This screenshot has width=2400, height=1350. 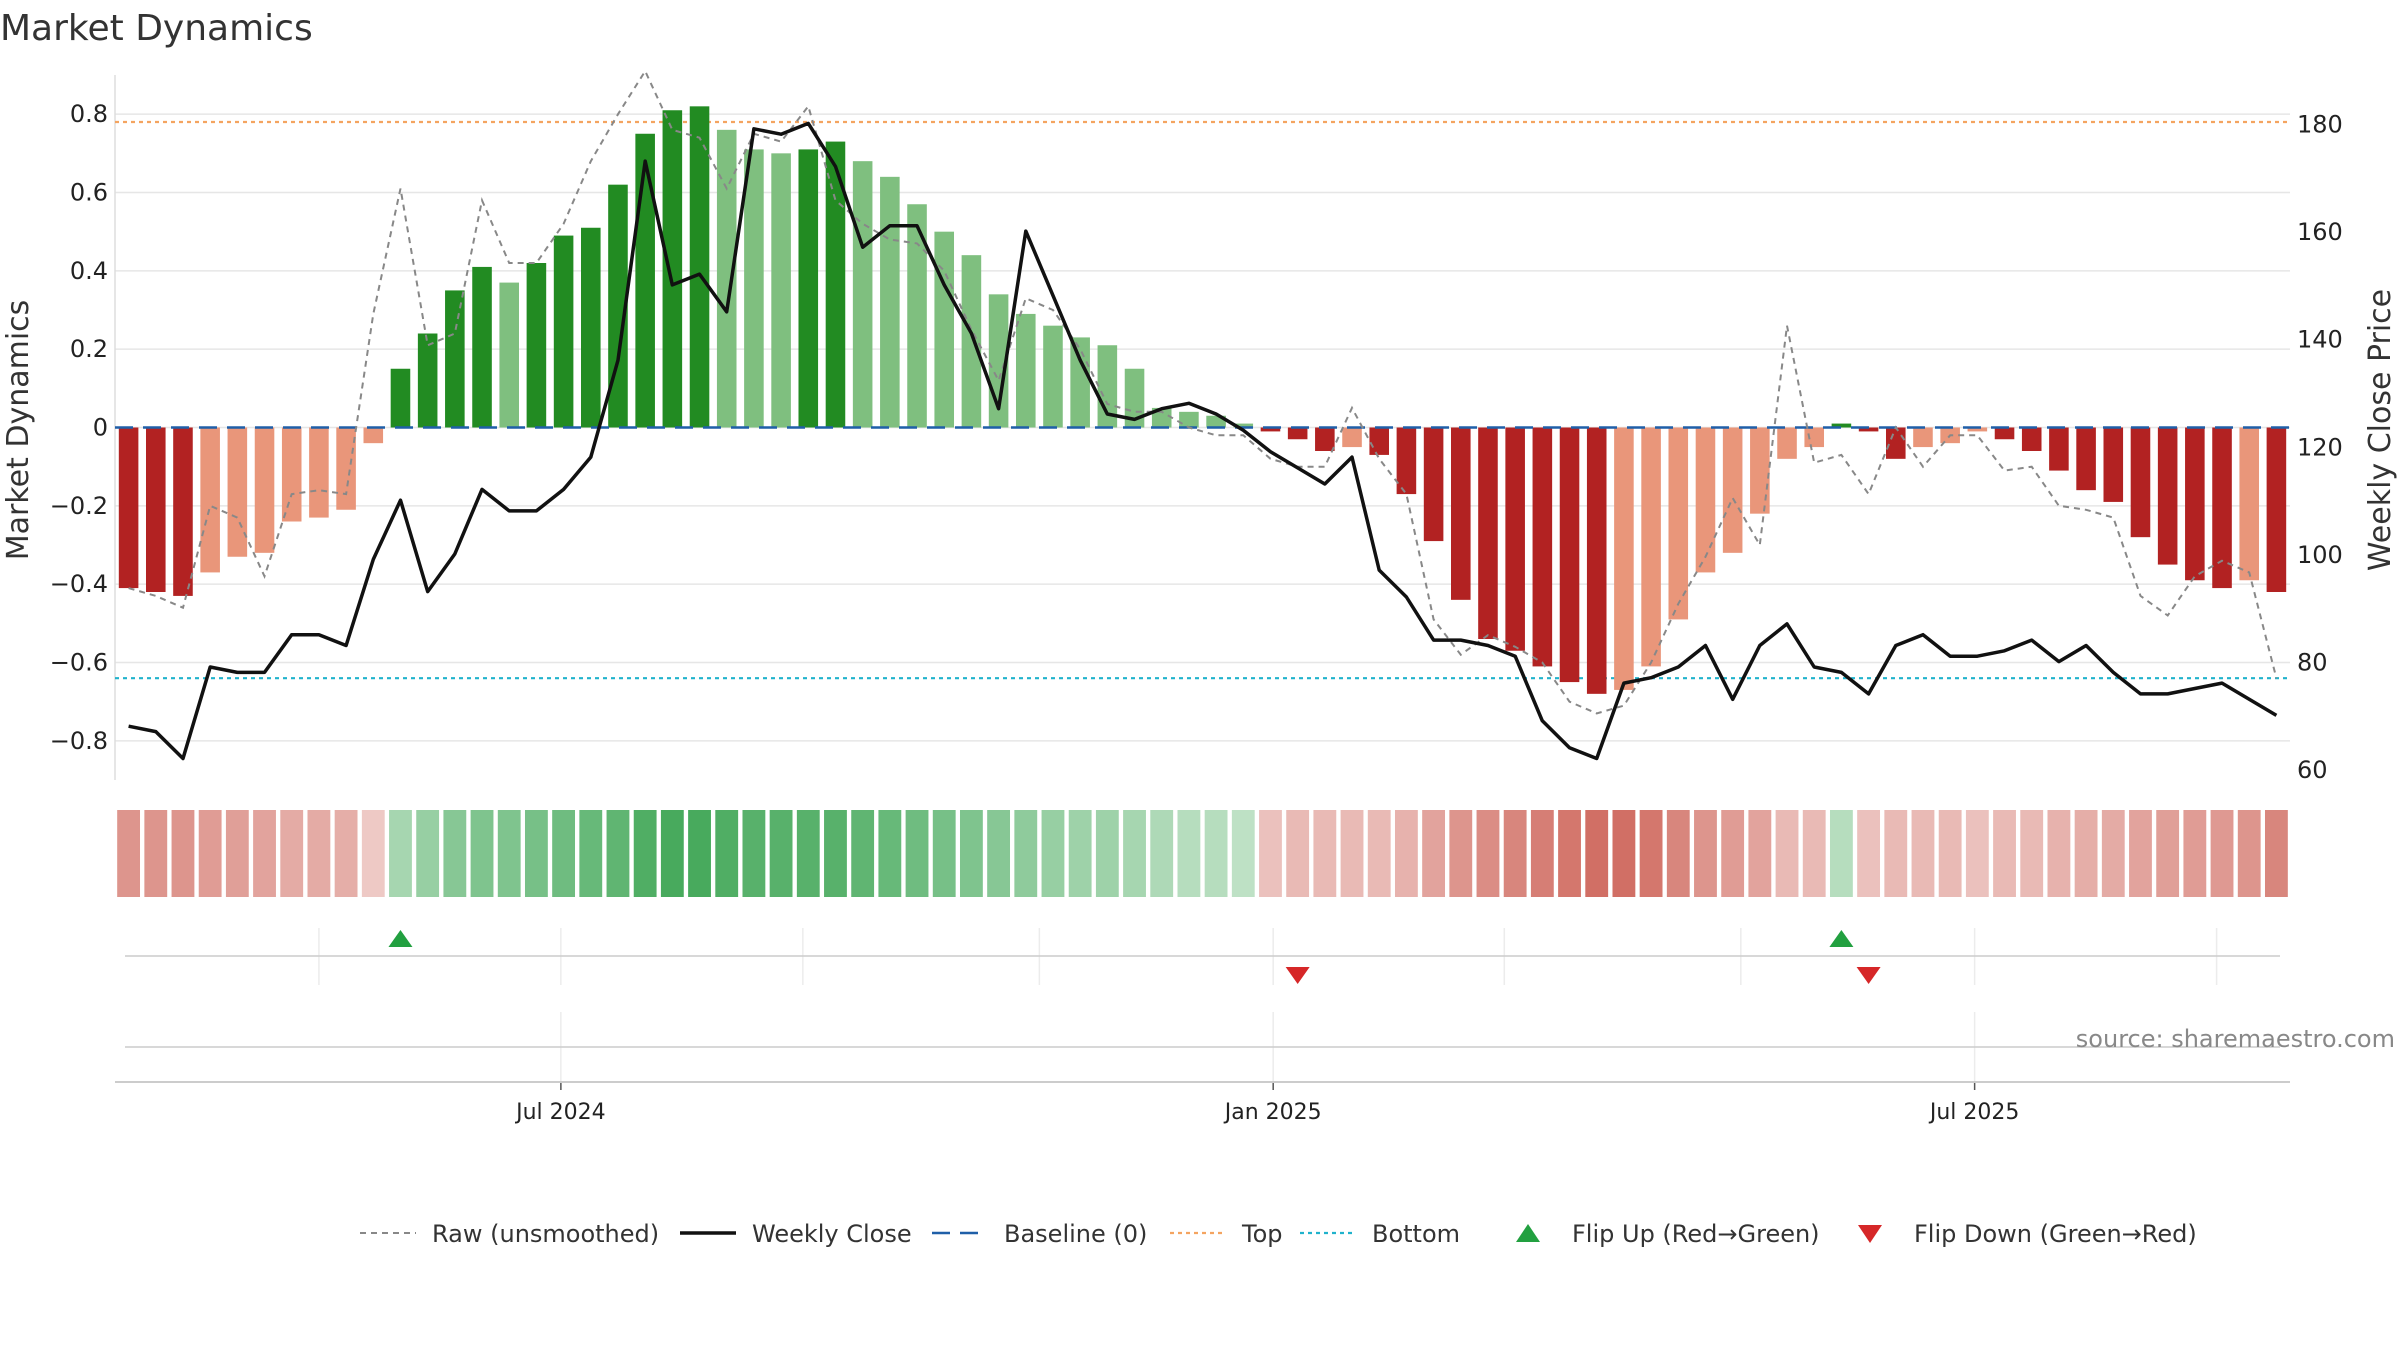 What do you see at coordinates (1868, 975) in the screenshot?
I see `flip-down-marker` at bounding box center [1868, 975].